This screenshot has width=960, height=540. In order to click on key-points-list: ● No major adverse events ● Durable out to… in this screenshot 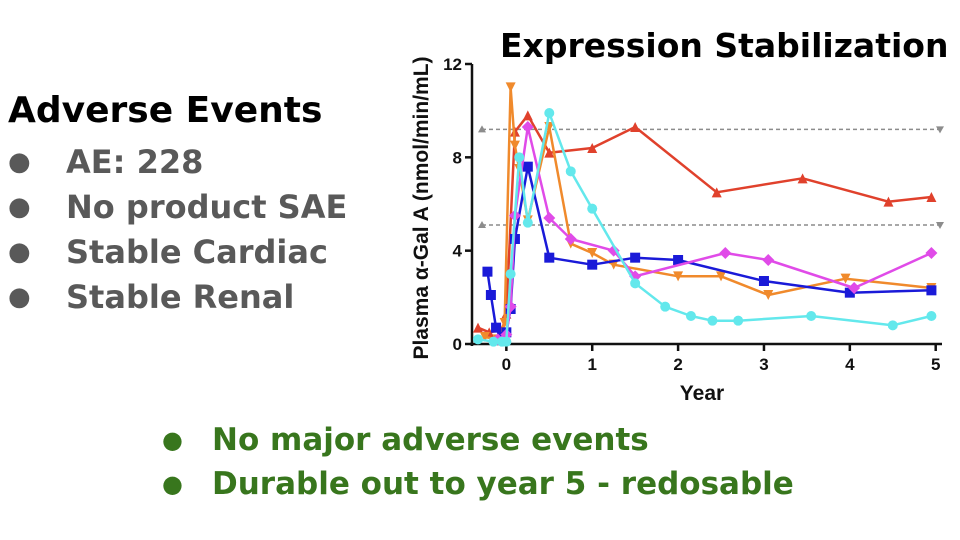, I will do `click(478, 462)`.